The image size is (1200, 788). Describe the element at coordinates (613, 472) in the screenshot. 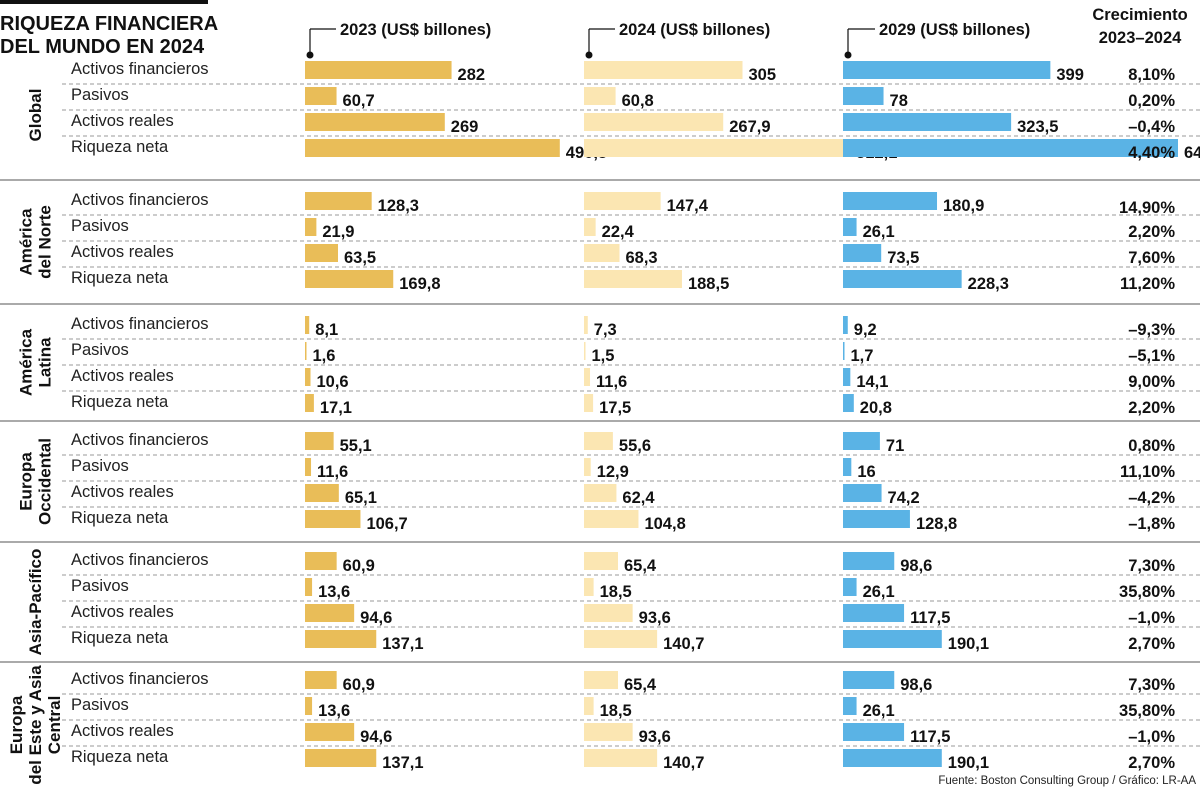

I see `value-label-2024: 12,9` at that location.